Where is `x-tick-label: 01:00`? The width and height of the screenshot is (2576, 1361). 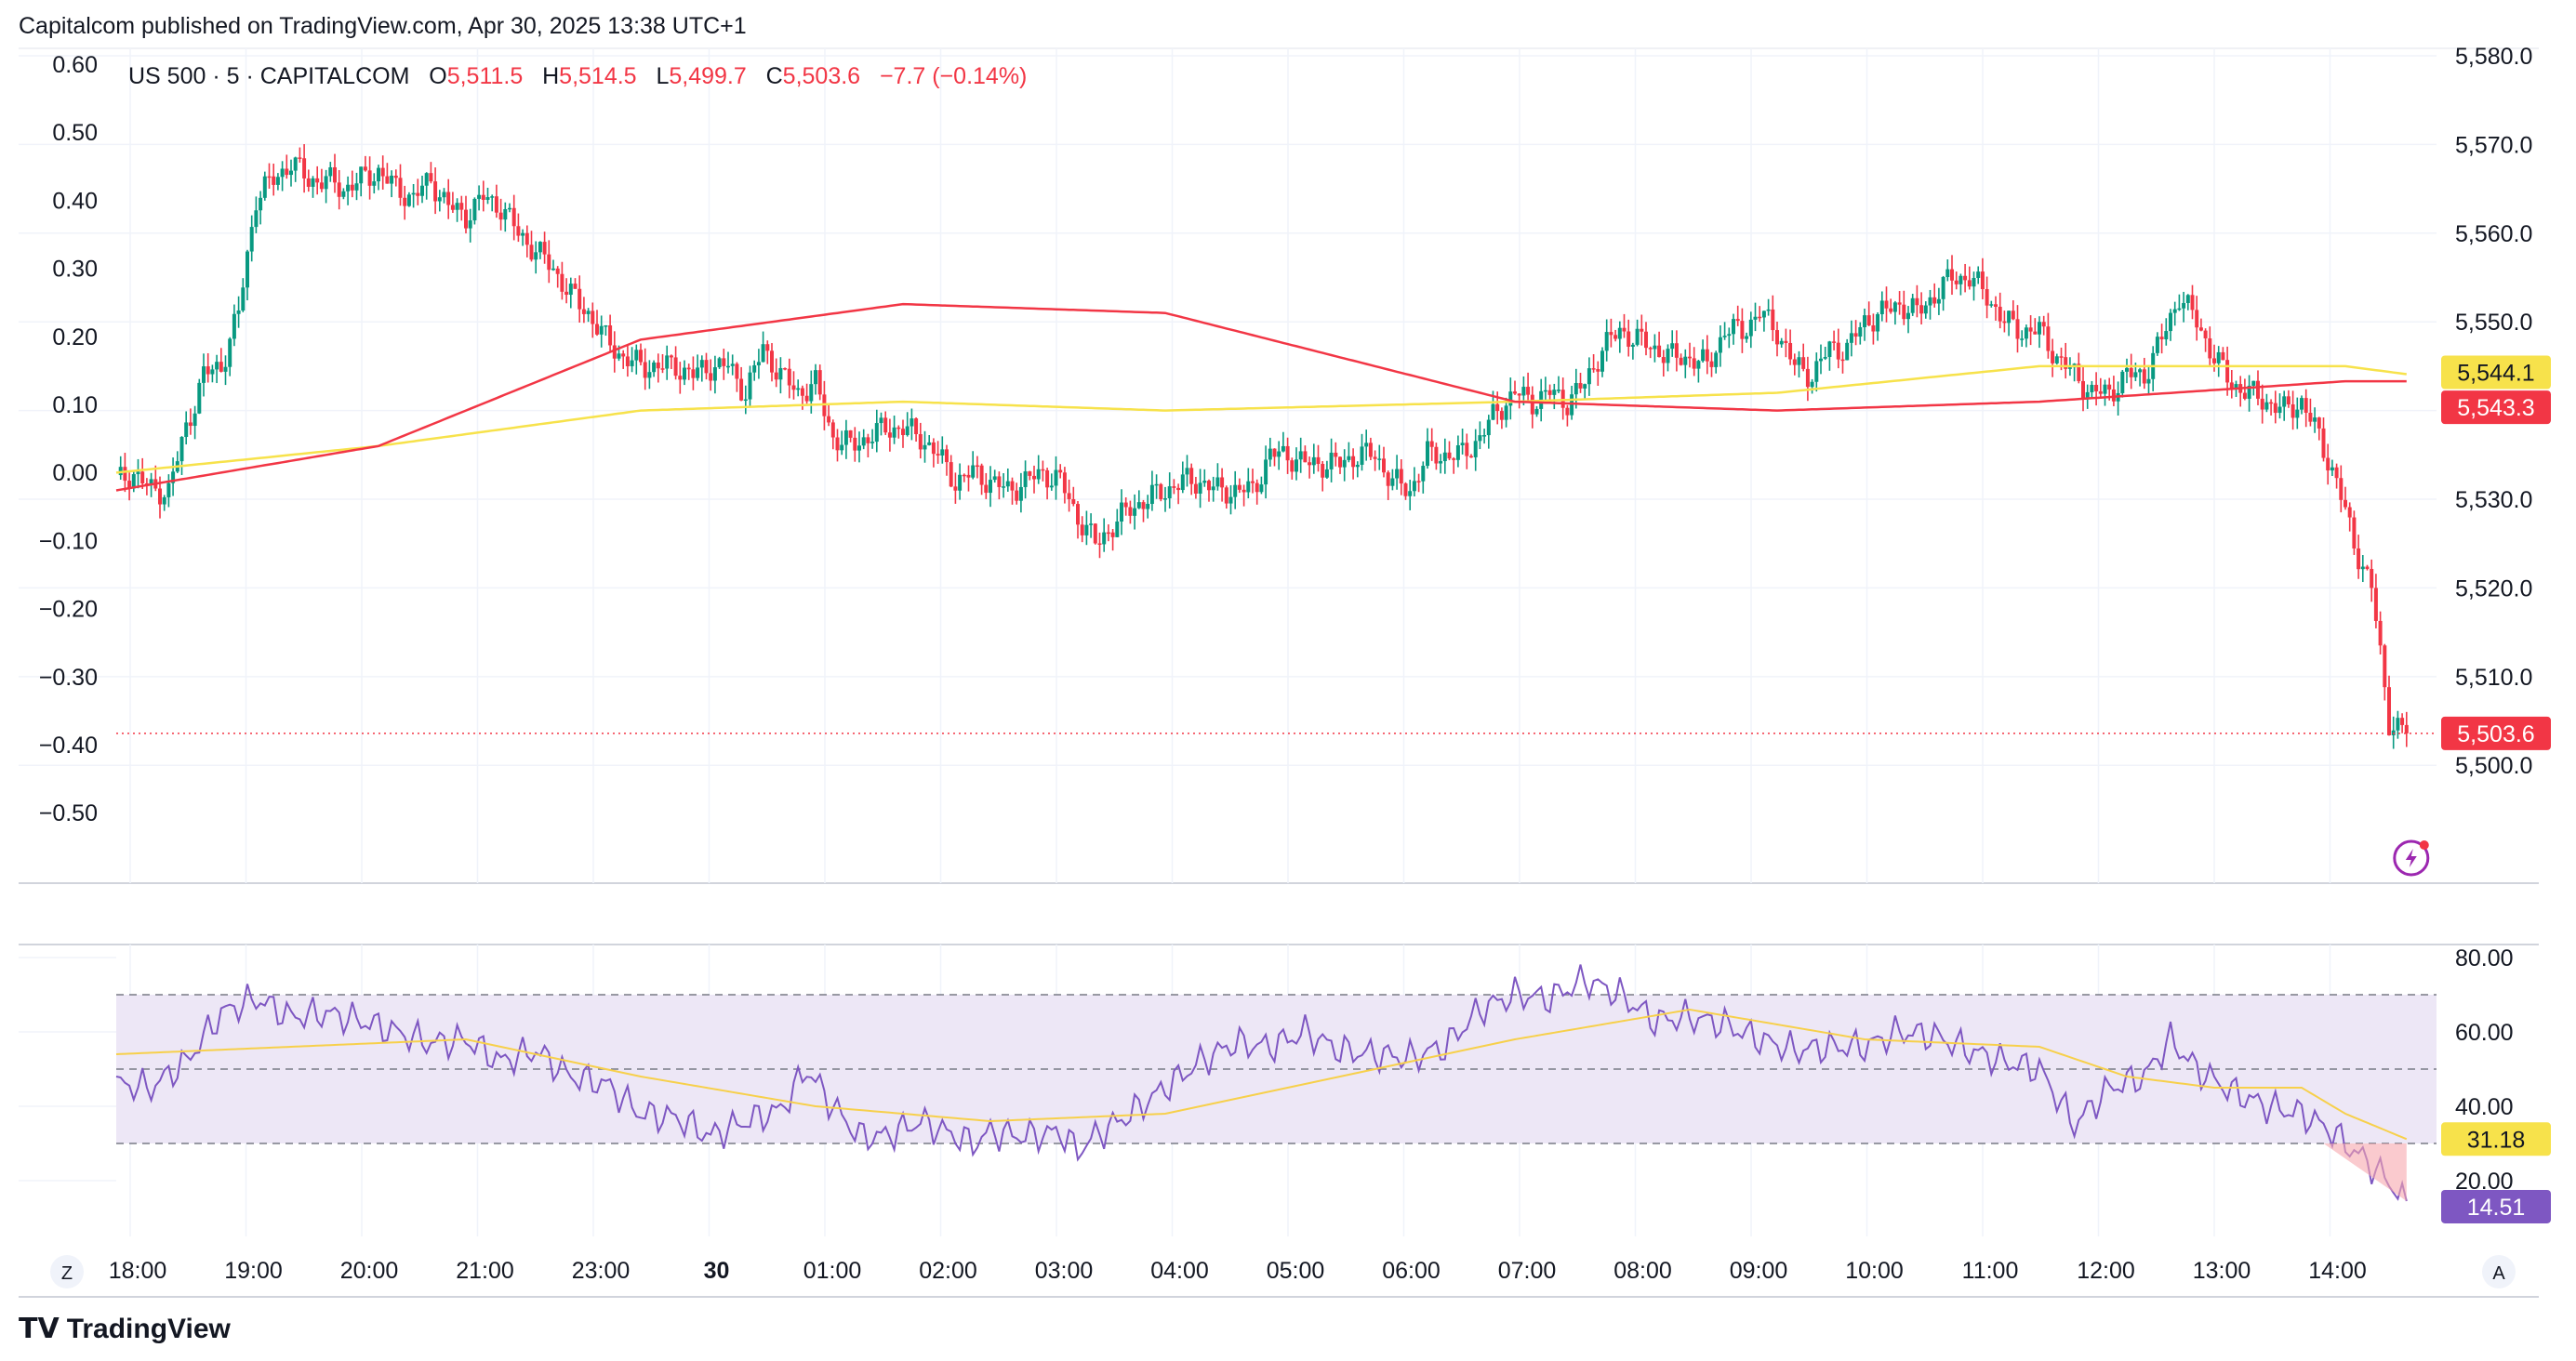
x-tick-label: 01:00 is located at coordinates (832, 1271).